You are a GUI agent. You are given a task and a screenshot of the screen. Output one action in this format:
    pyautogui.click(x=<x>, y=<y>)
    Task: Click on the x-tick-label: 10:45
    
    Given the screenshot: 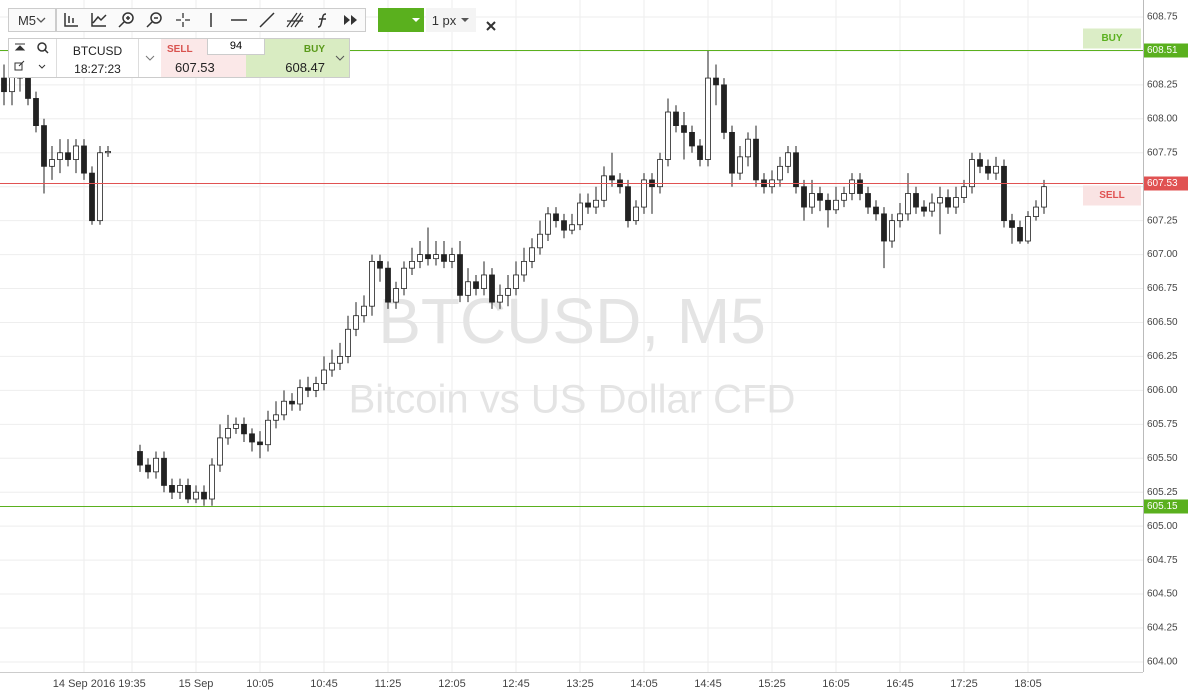 What is the action you would take?
    pyautogui.click(x=324, y=684)
    